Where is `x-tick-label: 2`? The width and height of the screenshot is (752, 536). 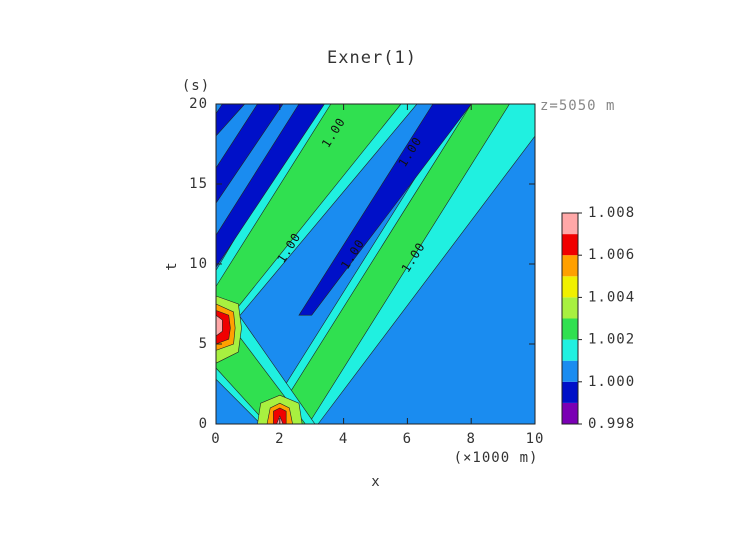 x-tick-label: 2 is located at coordinates (279, 439).